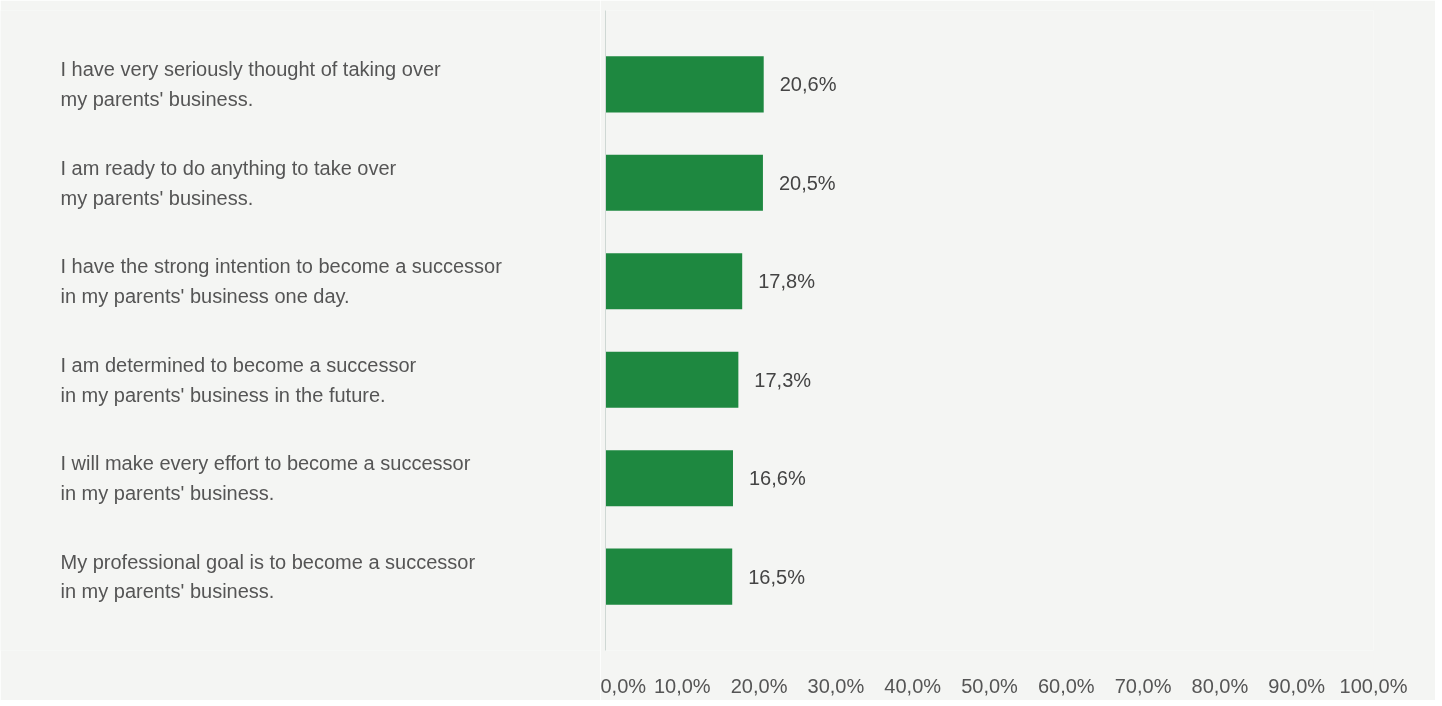  What do you see at coordinates (682, 685) in the screenshot?
I see `x-tick-label: 10,0%` at bounding box center [682, 685].